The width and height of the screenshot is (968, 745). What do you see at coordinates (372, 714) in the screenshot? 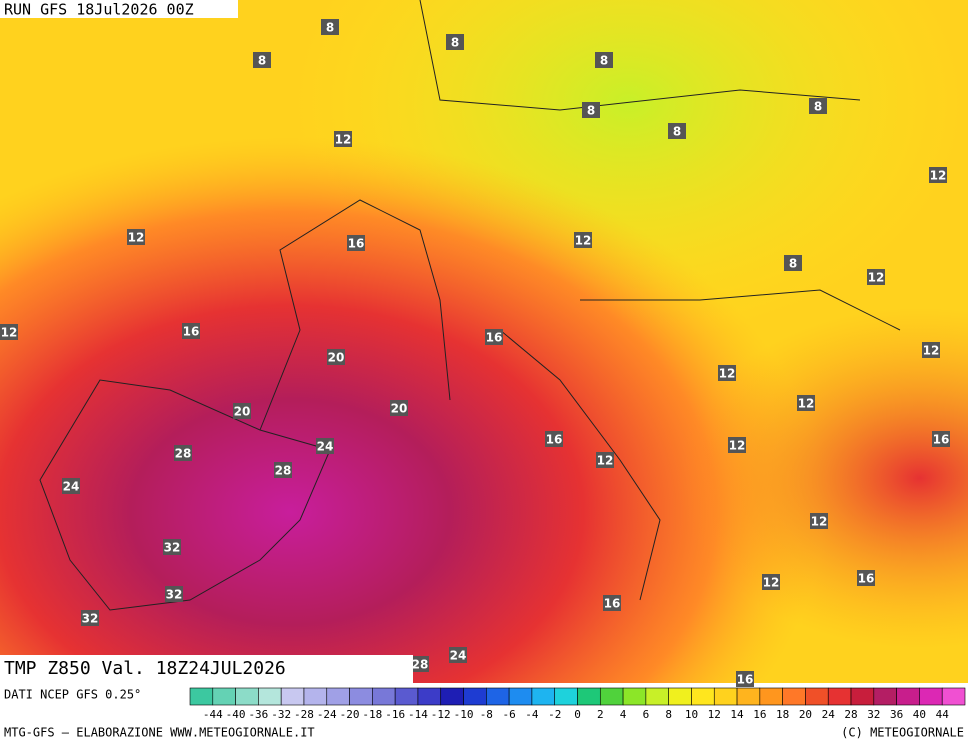
I see `colorbar-label: -18` at bounding box center [372, 714].